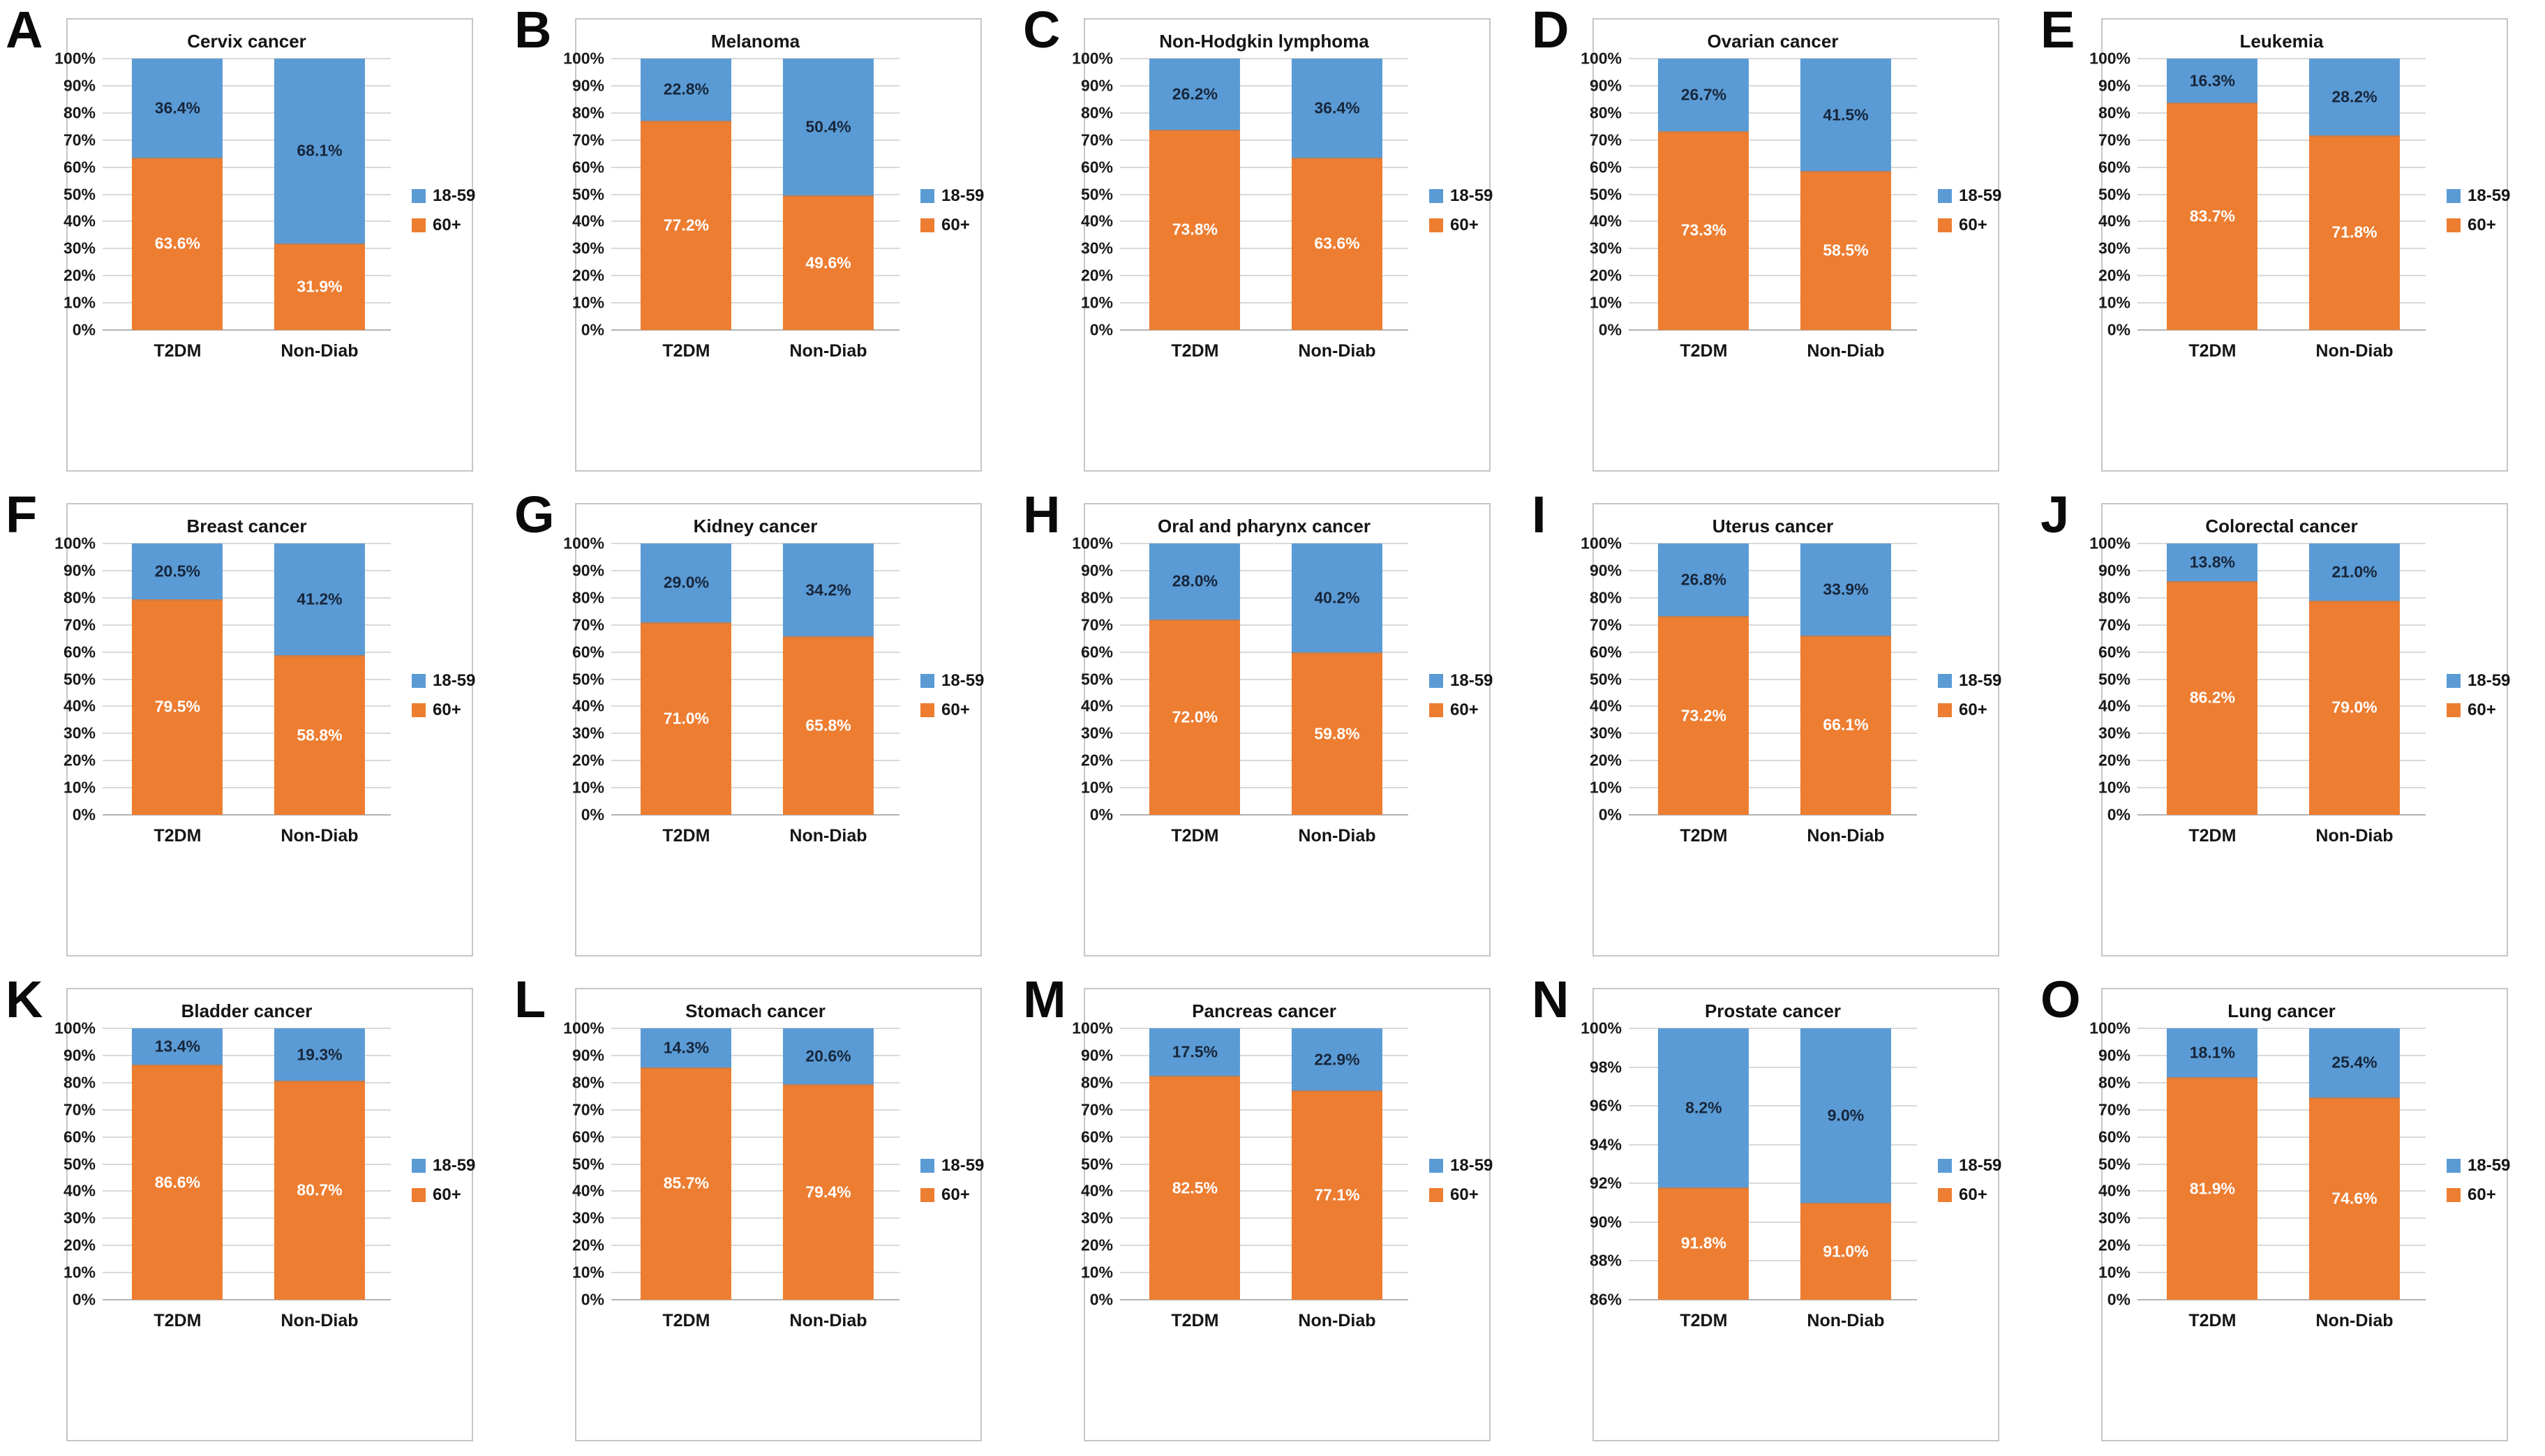 Image resolution: width=2545 pixels, height=1456 pixels. I want to click on bar-t2dm: 8.2% 91.8%, so click(1703, 1164).